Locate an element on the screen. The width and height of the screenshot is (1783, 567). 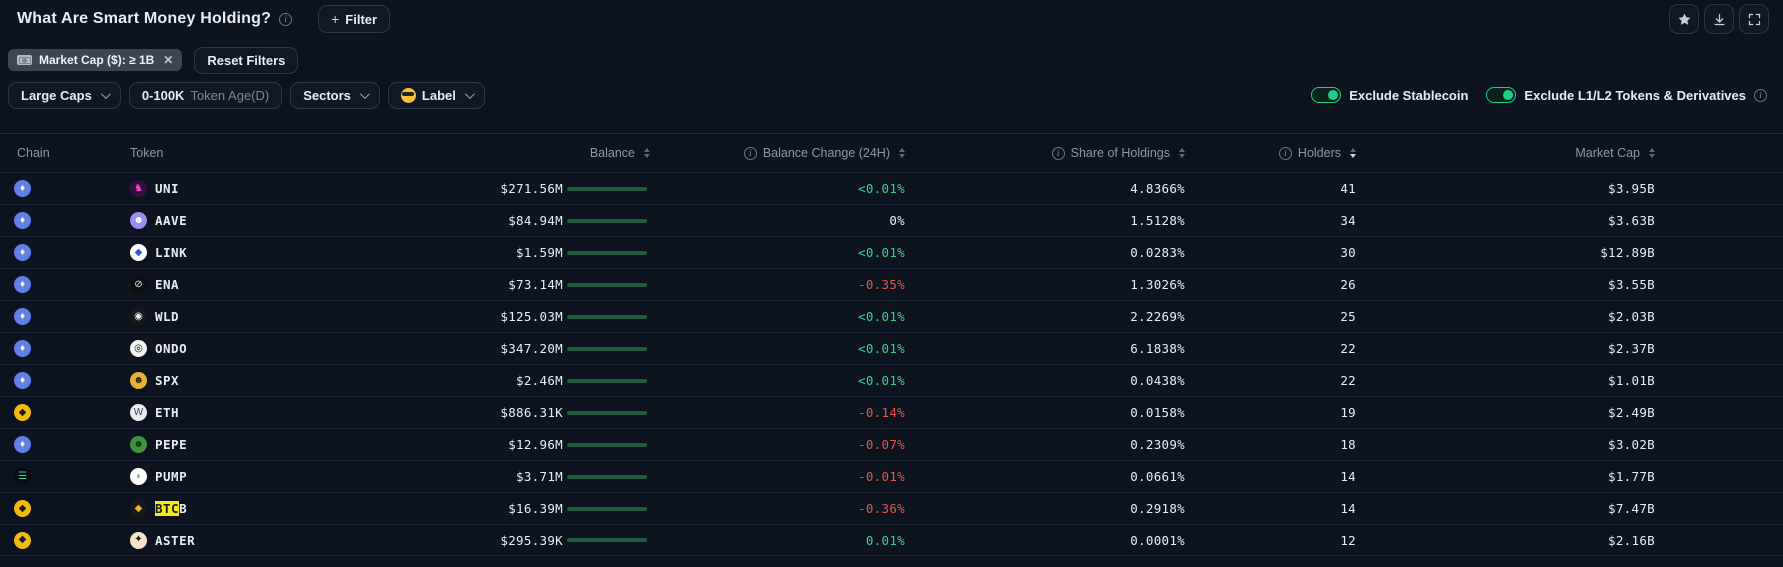
share-of-holdings-value: 1.3026% is located at coordinates (1157, 284).